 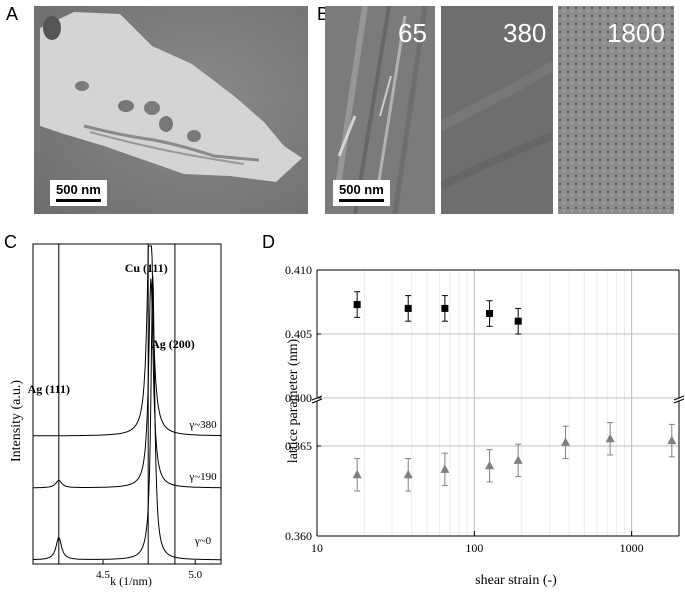 I want to click on panel-label-a: A, so click(x=12, y=14).